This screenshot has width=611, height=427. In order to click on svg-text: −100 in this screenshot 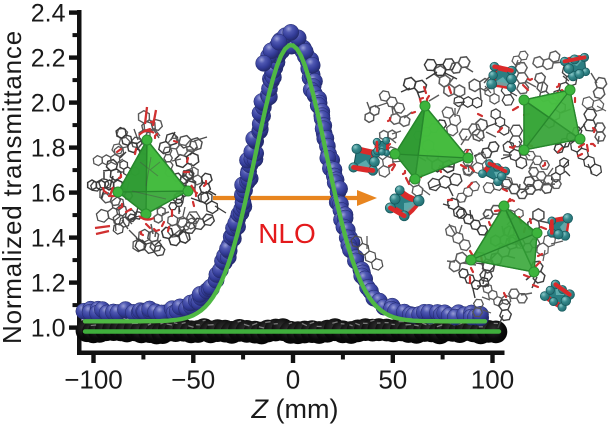, I will do `click(93, 380)`.